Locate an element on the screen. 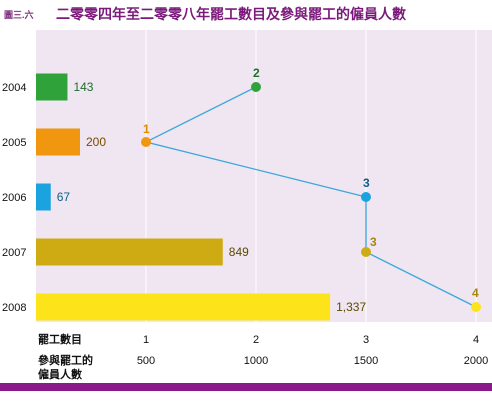 The height and width of the screenshot is (402, 492). bar-value-2007: 849 is located at coordinates (239, 252).